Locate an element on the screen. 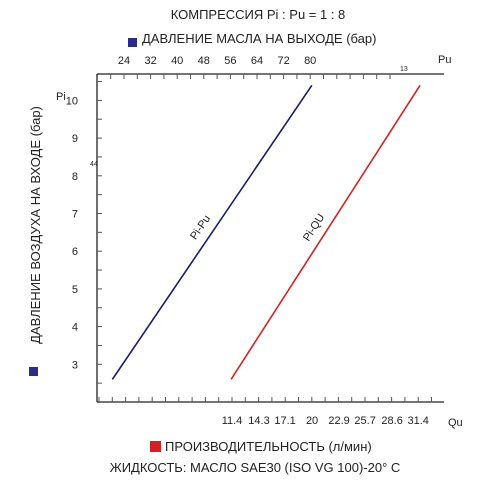  pressure-legend-swatch is located at coordinates (132, 42).